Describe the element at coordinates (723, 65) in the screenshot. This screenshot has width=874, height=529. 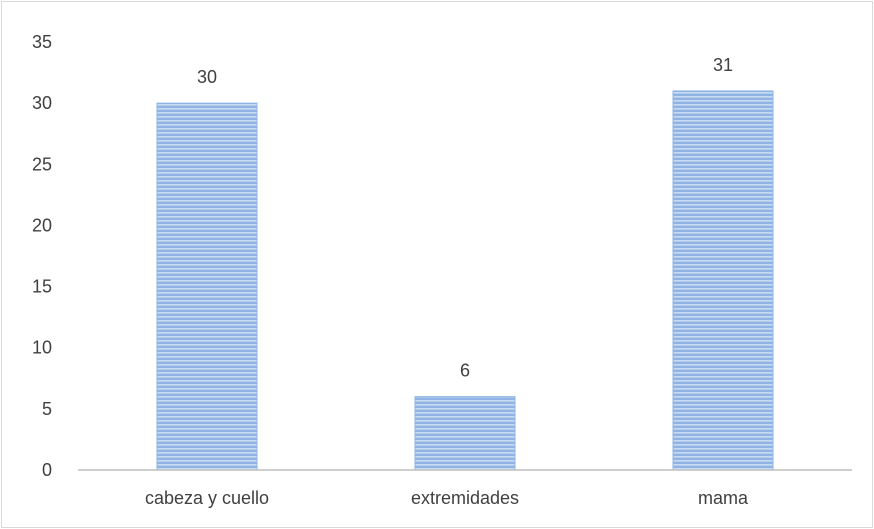
I see `data-label: 31` at that location.